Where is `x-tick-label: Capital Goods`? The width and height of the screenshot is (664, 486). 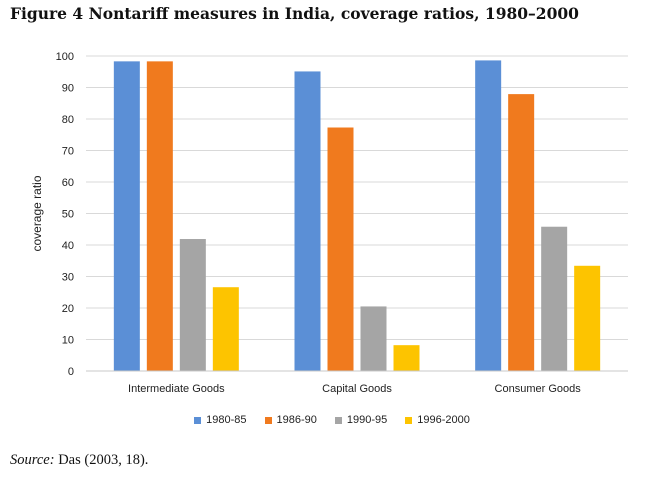
x-tick-label: Capital Goods is located at coordinates (357, 389).